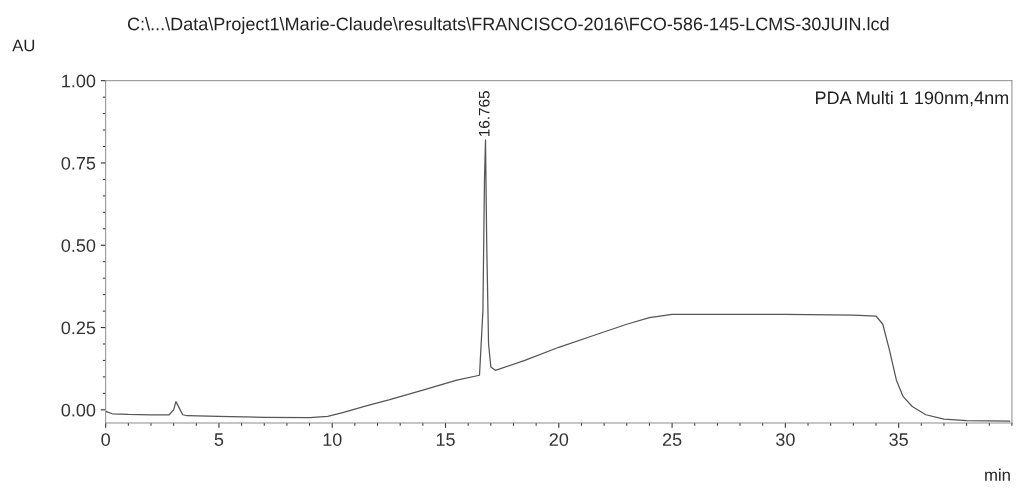 Image resolution: width=1016 pixels, height=489 pixels. What do you see at coordinates (898, 439) in the screenshot?
I see `x-tick-label: 35` at bounding box center [898, 439].